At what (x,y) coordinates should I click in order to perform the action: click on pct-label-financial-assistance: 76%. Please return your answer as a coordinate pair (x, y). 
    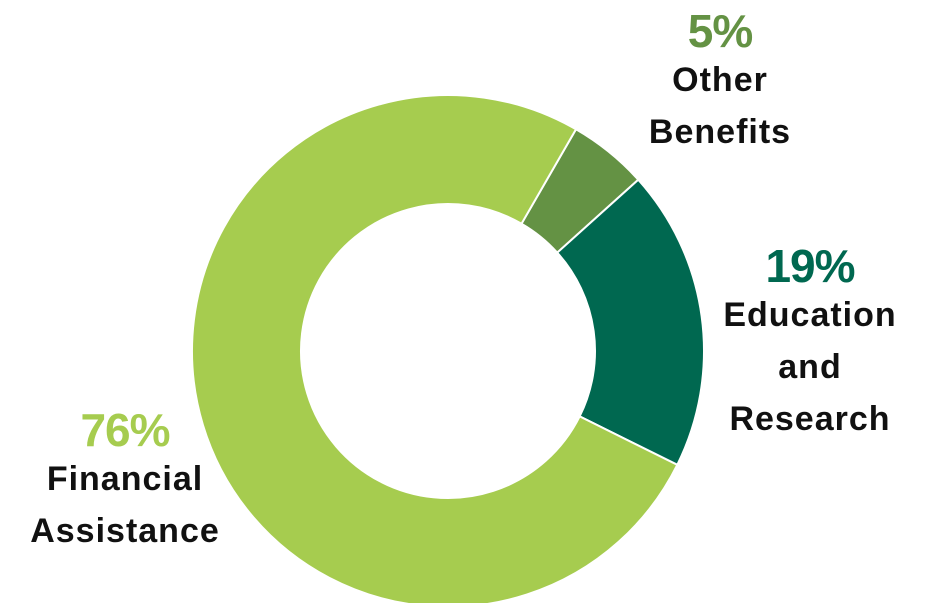
    Looking at the image, I should click on (125, 430).